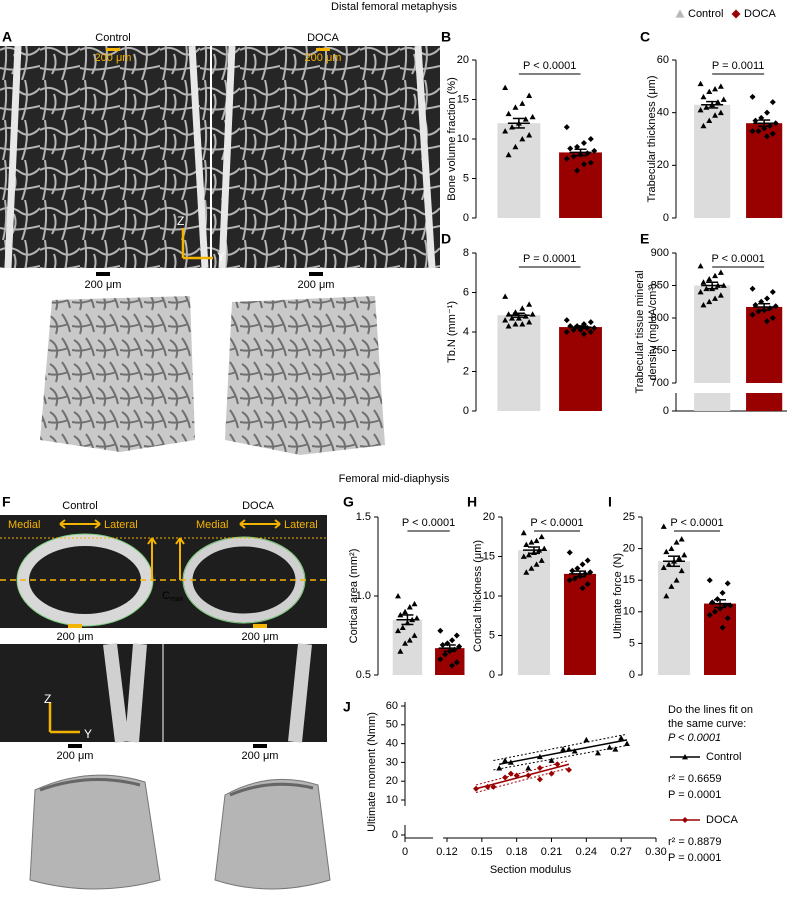 This screenshot has width=789, height=905. I want to click on axis-label: Y, so click(88, 734).